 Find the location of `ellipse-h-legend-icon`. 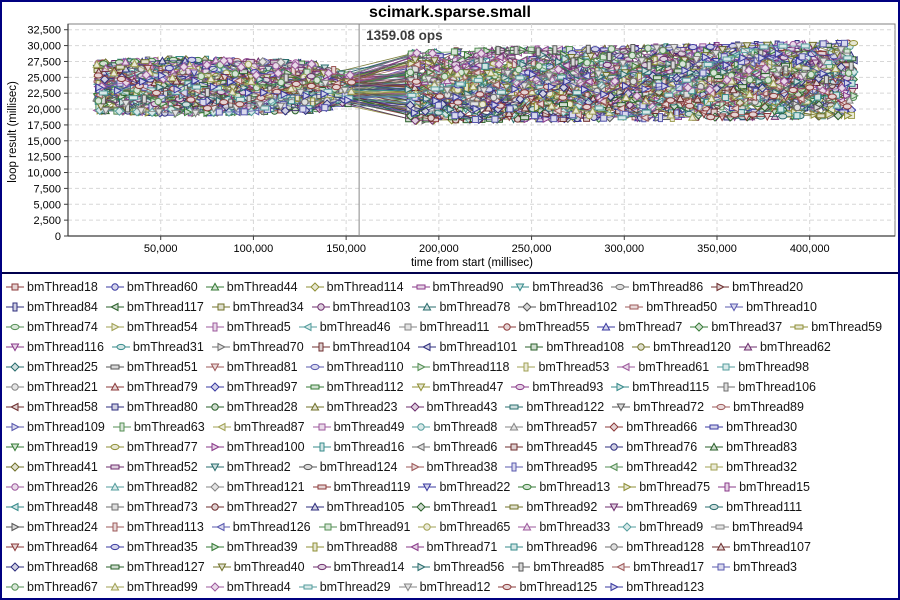

ellipse-h-legend-icon is located at coordinates (620, 287).